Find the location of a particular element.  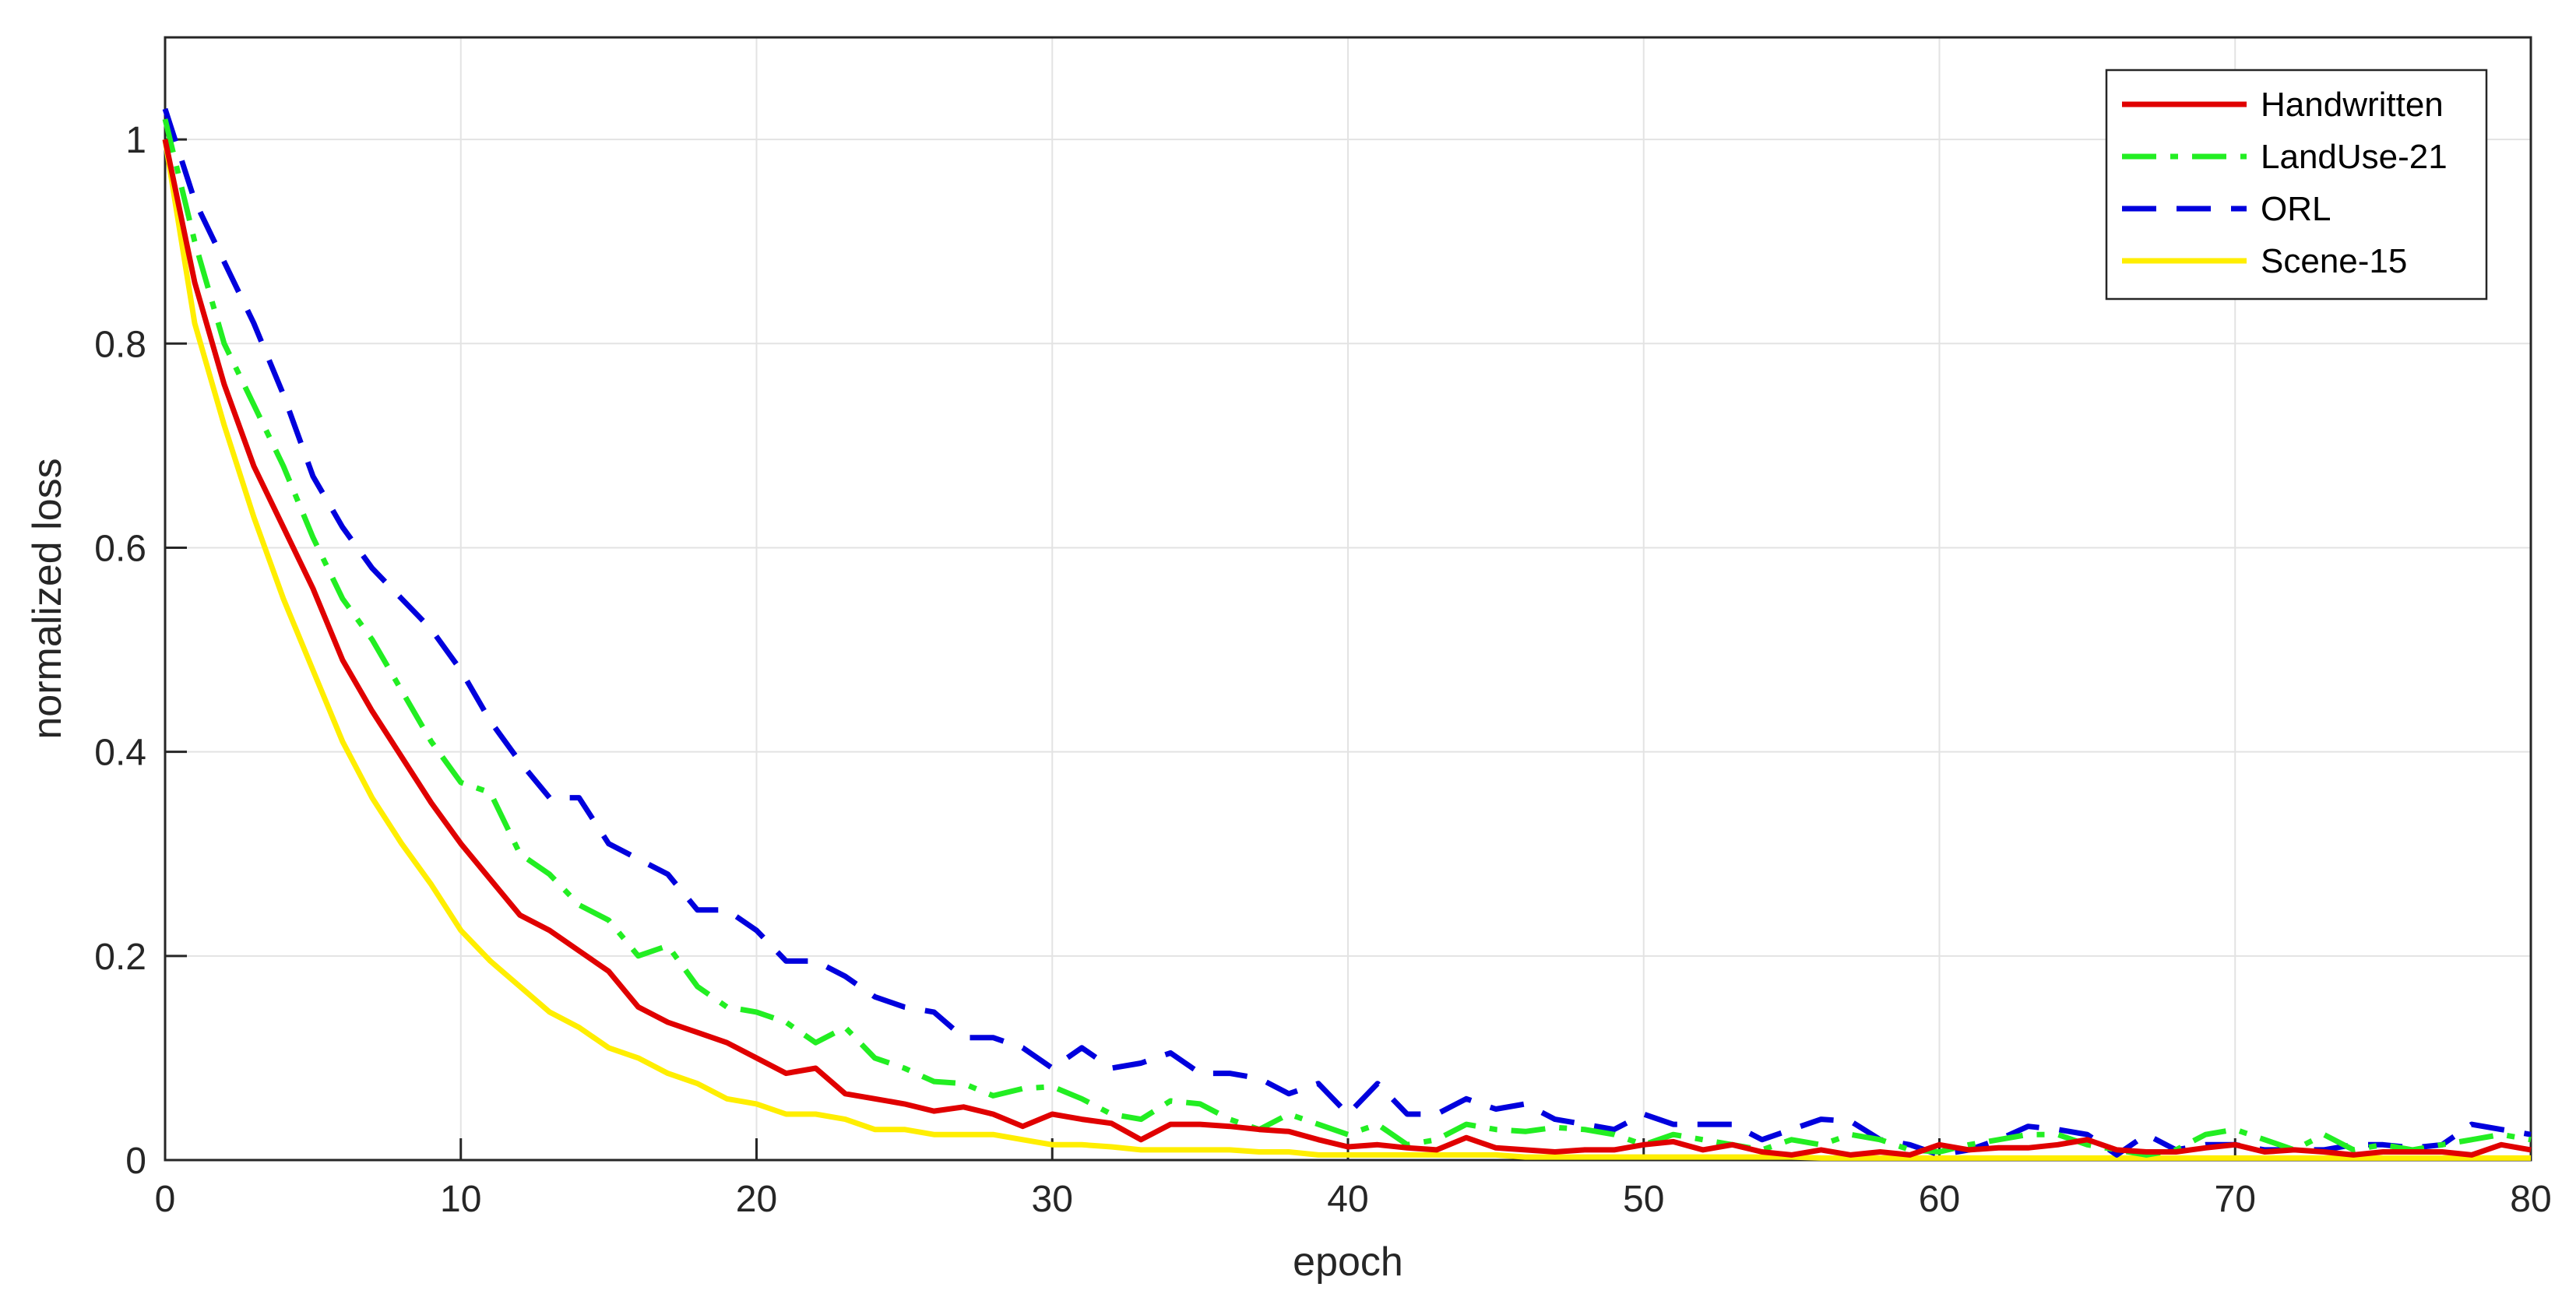

x-tick-label: 0 is located at coordinates (165, 1199).